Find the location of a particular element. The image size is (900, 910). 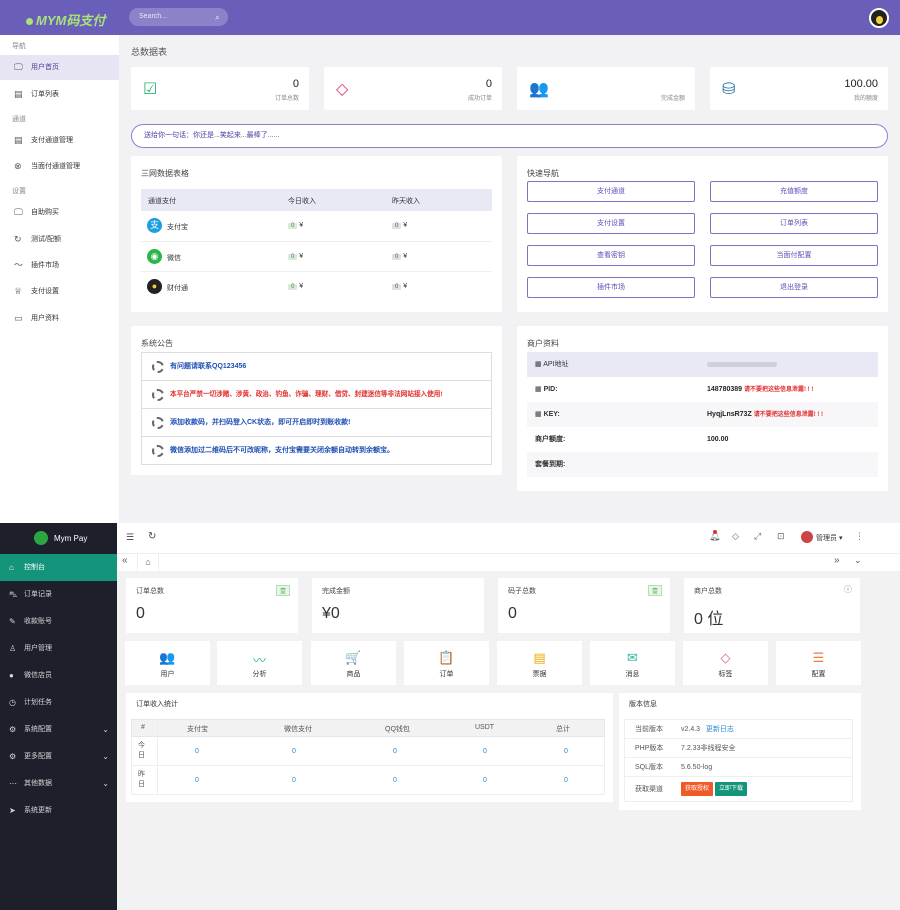

quick-orders-button: 订单列表 is located at coordinates (794, 223).